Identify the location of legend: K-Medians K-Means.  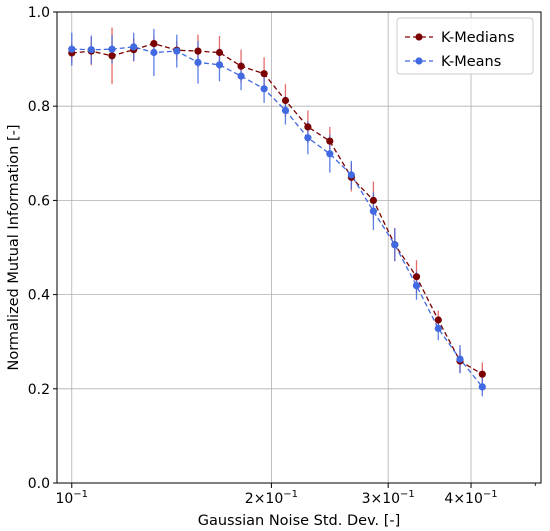
(465, 46).